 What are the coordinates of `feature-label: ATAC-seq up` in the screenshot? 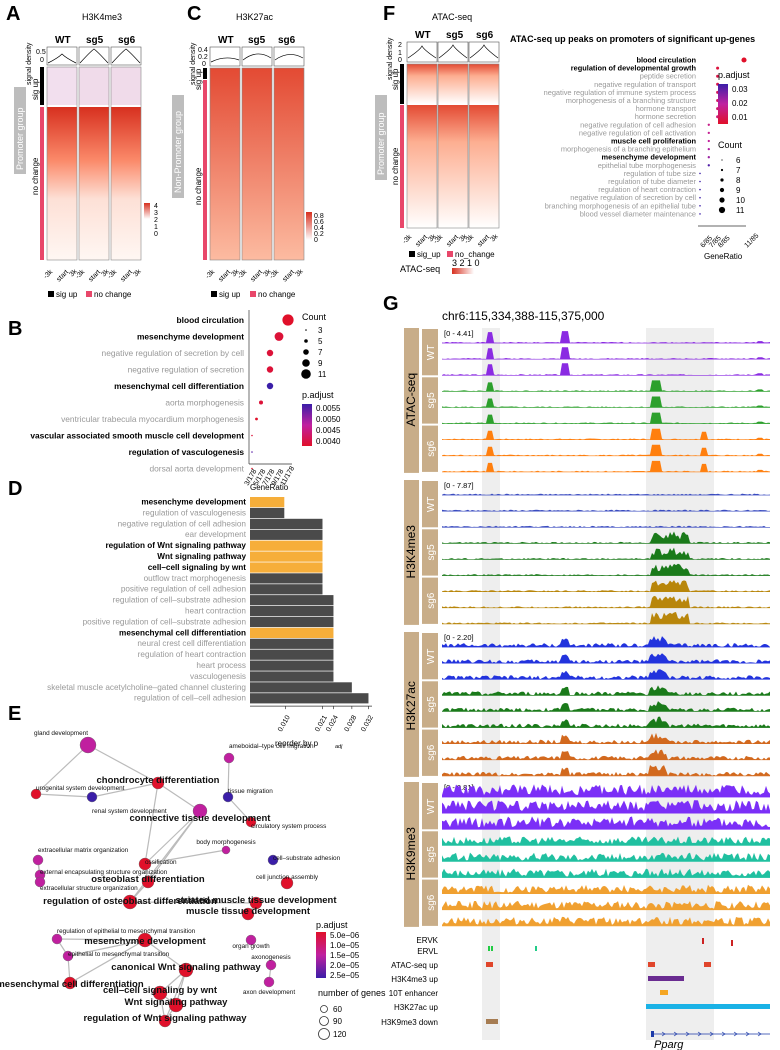 It's located at (414, 965).